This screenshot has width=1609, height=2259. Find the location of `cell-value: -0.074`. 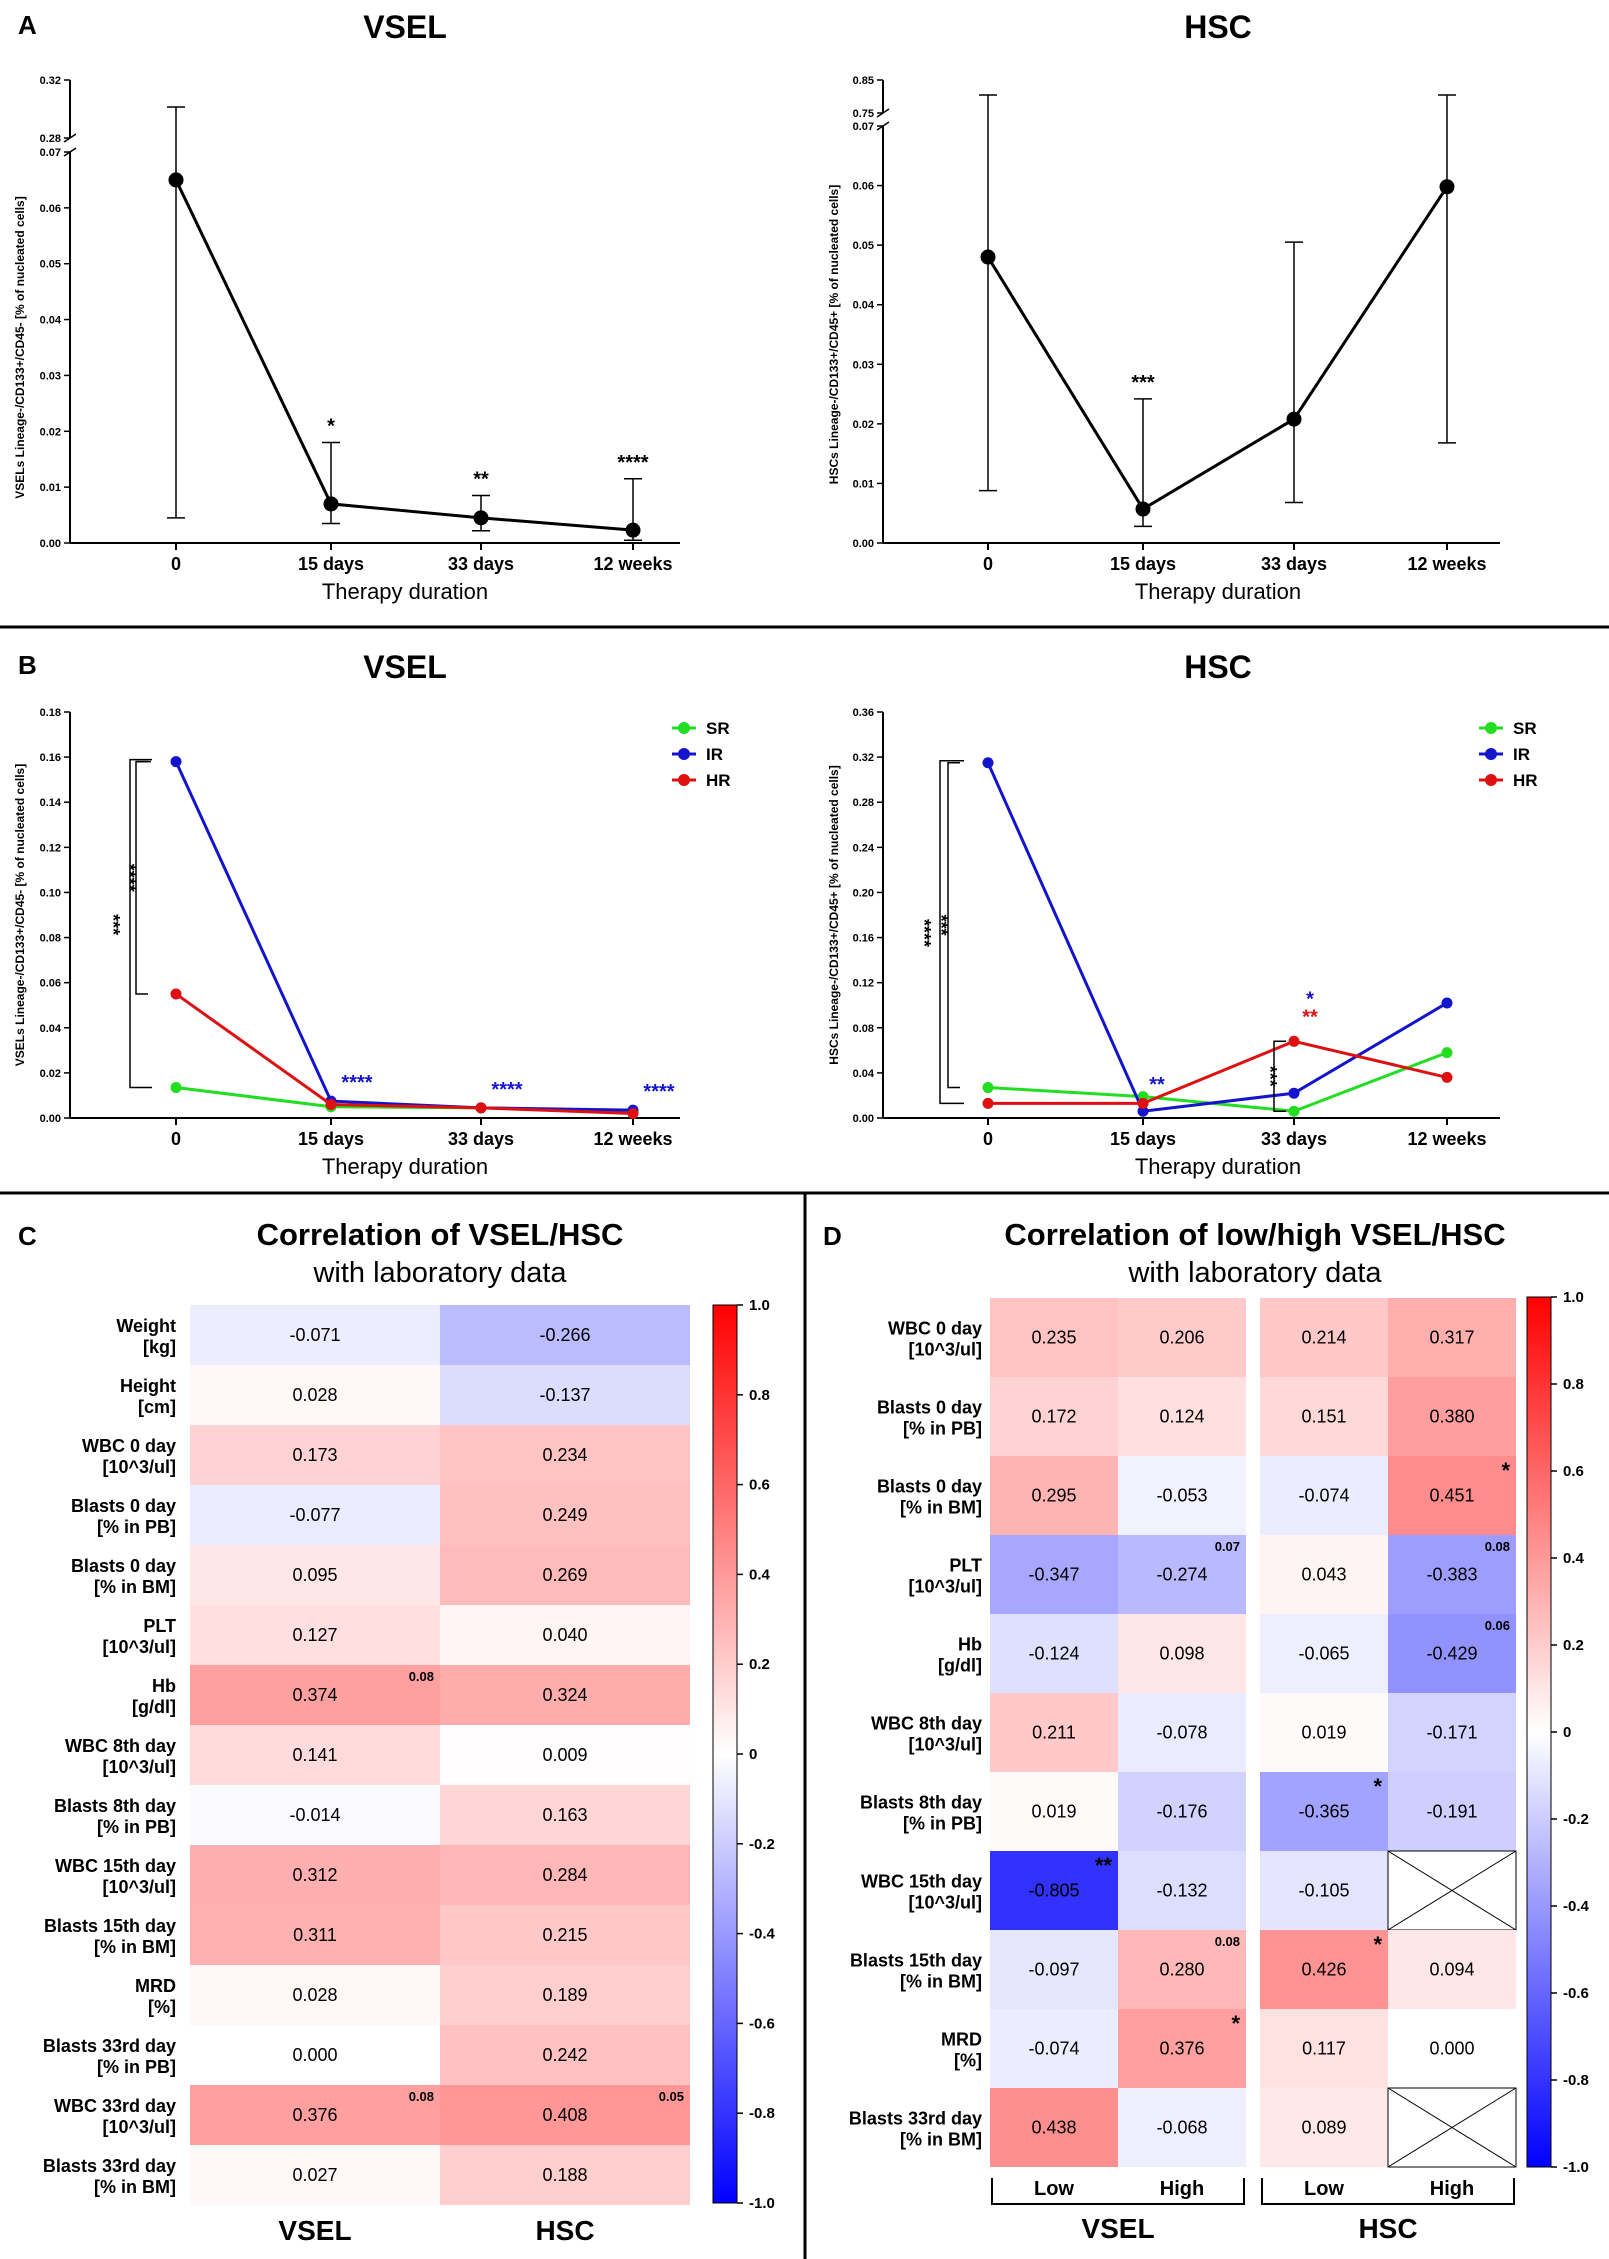

cell-value: -0.074 is located at coordinates (1323, 1496).